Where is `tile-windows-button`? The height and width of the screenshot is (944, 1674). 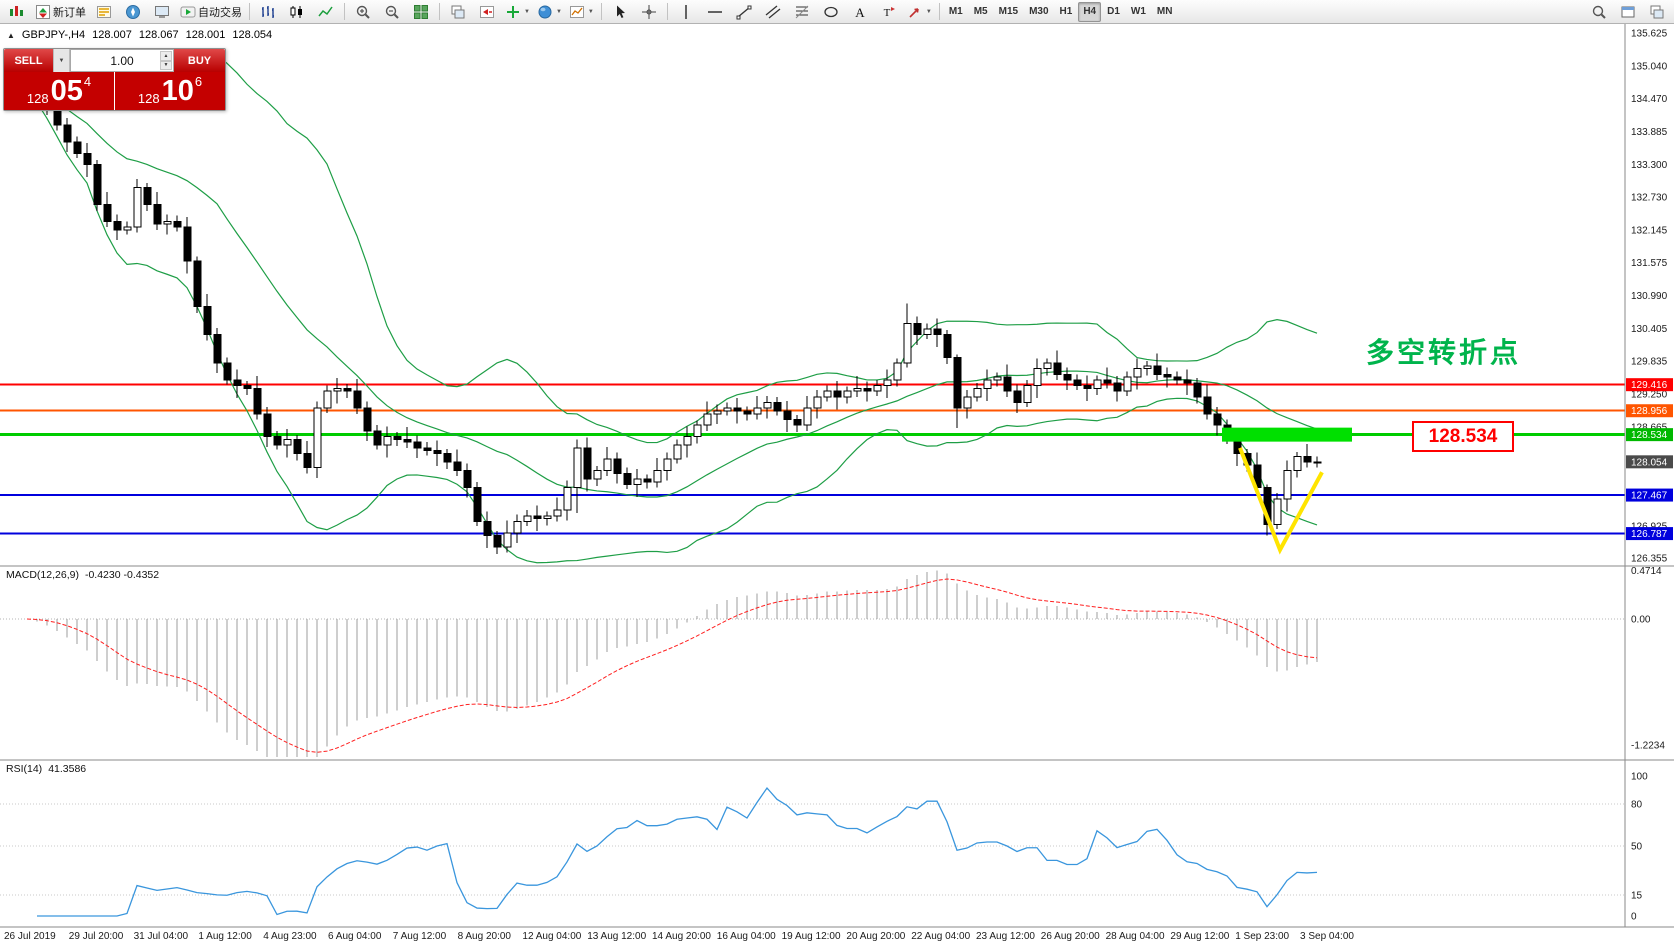 tile-windows-button is located at coordinates (421, 12).